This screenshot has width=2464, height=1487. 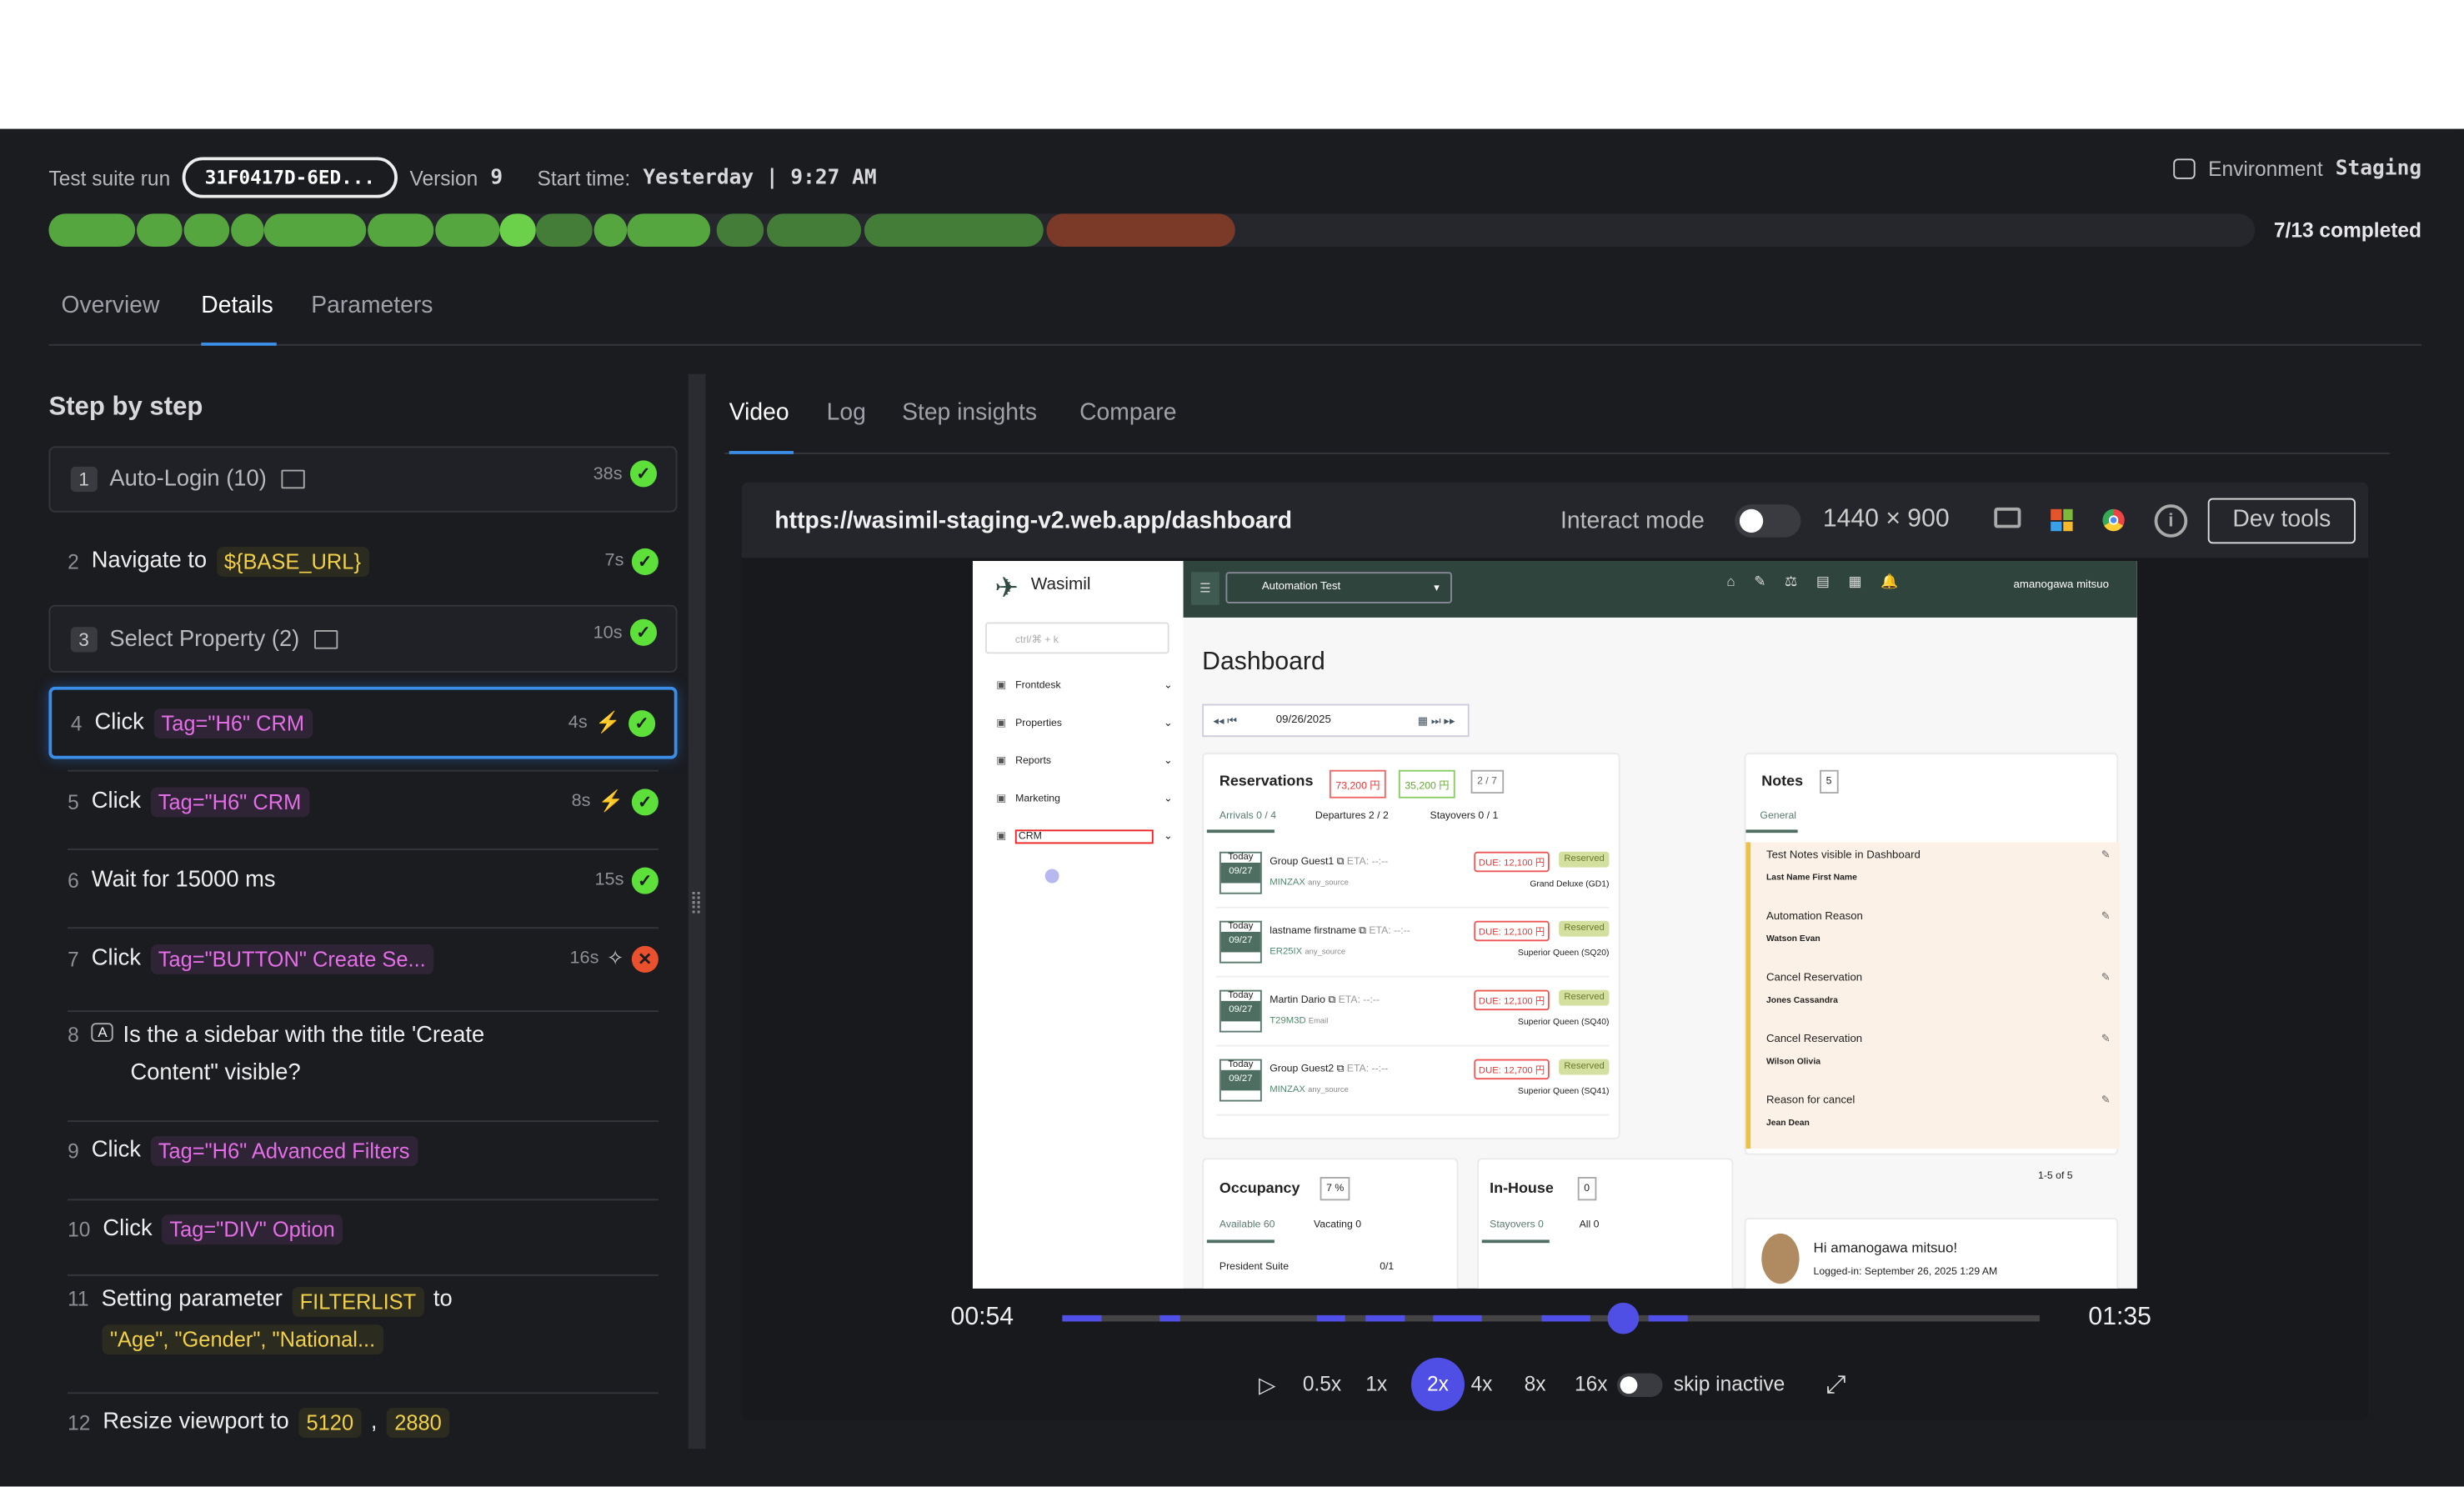 What do you see at coordinates (363, 1229) in the screenshot?
I see `step-row: 10 Click Tag="DIV" Option` at bounding box center [363, 1229].